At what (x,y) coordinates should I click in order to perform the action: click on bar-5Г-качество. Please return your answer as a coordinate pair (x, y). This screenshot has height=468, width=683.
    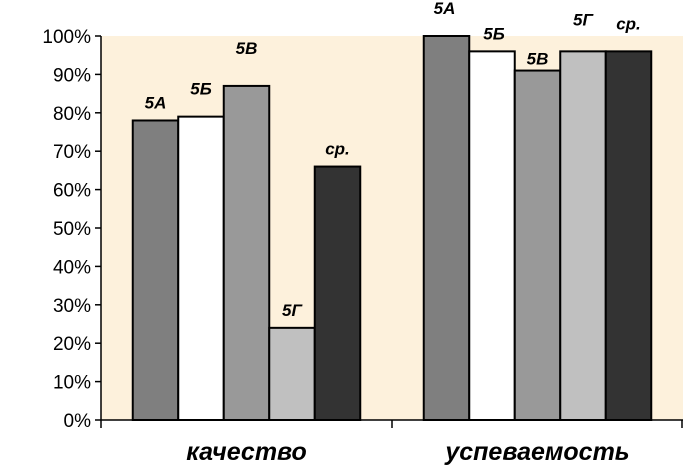
    Looking at the image, I should click on (292, 373).